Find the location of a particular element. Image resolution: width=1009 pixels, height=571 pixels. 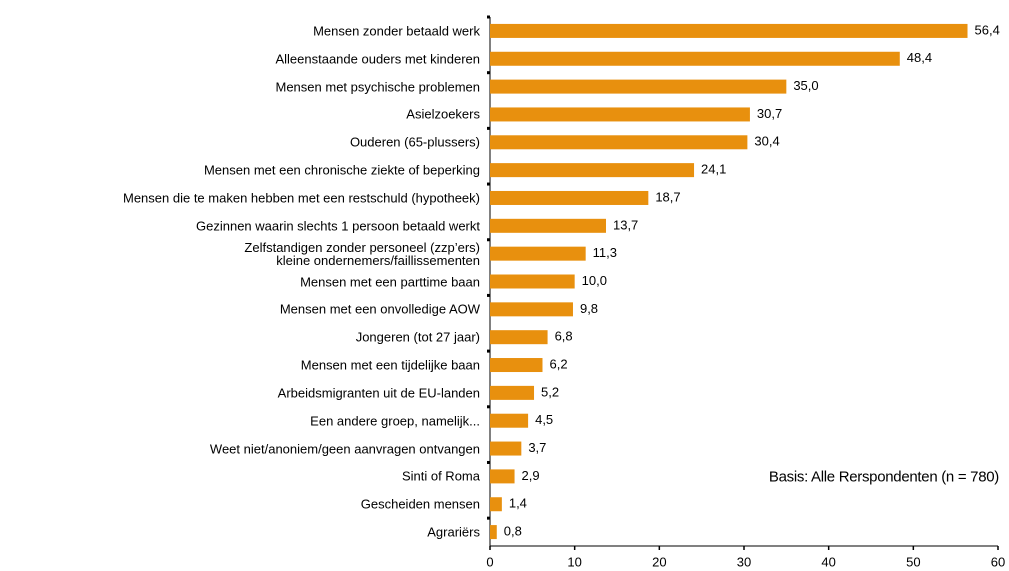

value-label: 56,4 is located at coordinates (987, 29).